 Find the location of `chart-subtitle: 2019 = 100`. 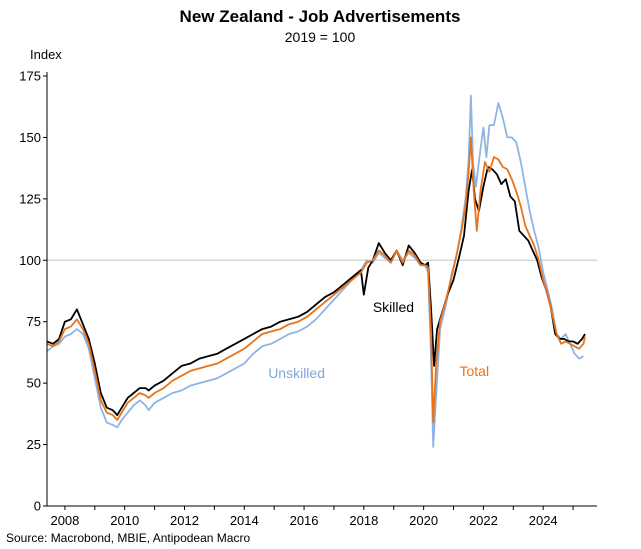

chart-subtitle: 2019 = 100 is located at coordinates (320, 37).